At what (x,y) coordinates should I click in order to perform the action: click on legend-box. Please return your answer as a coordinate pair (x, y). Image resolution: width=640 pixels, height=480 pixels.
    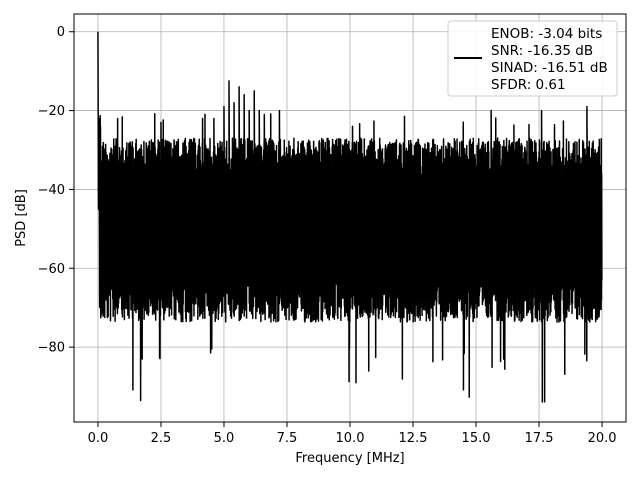
    Looking at the image, I should click on (532, 58).